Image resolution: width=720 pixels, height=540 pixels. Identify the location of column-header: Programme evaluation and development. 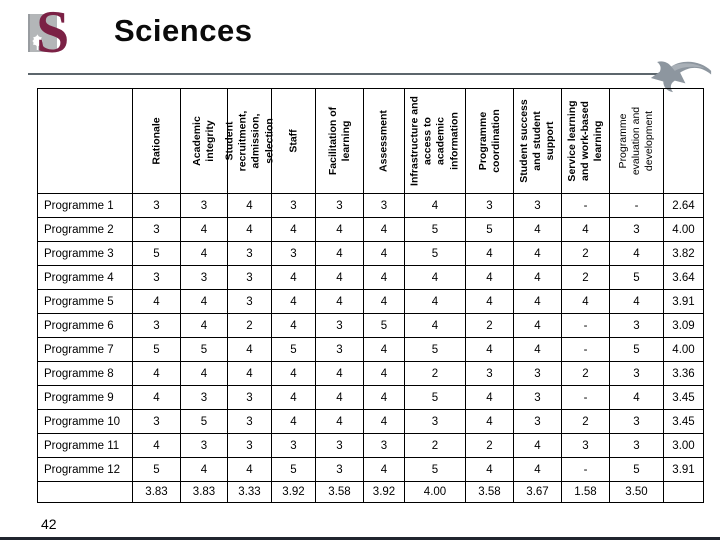
(636, 141).